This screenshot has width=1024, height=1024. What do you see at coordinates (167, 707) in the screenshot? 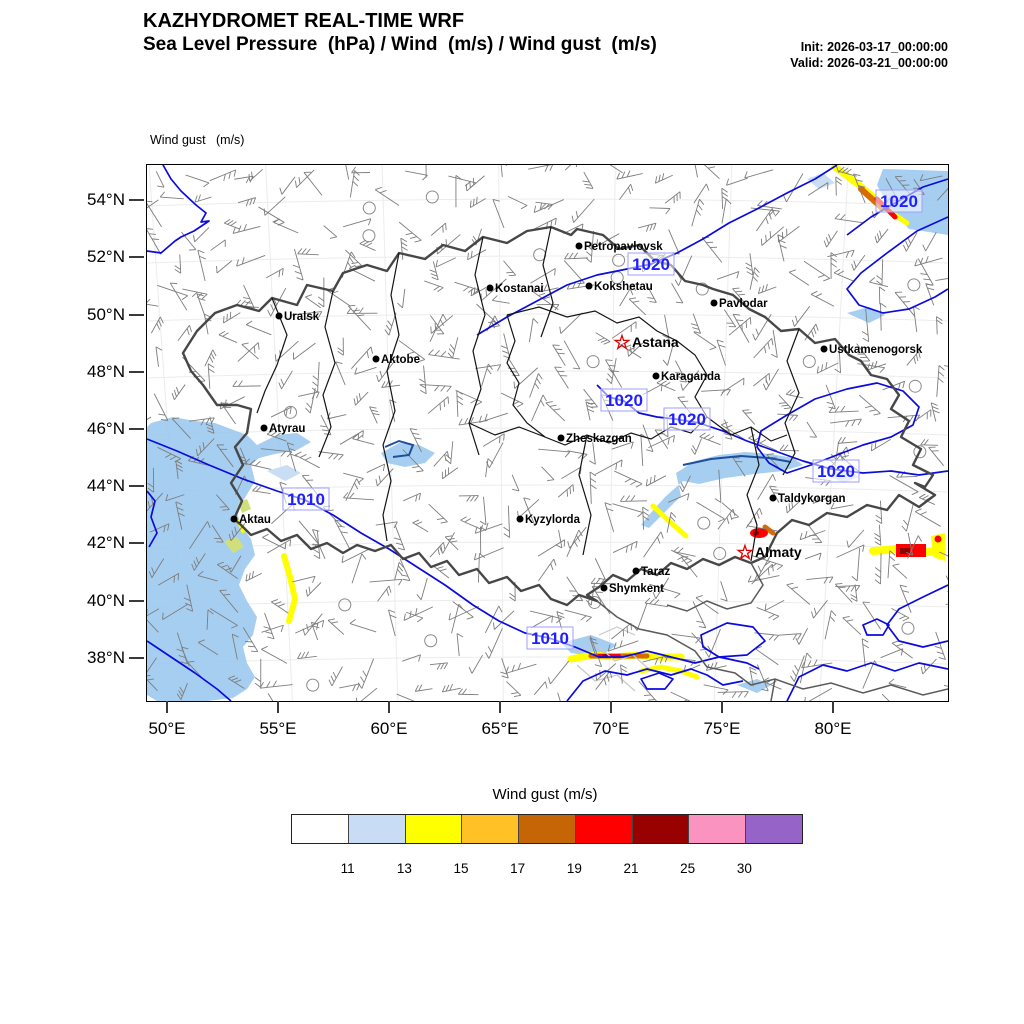
I see `x-axis-tick` at bounding box center [167, 707].